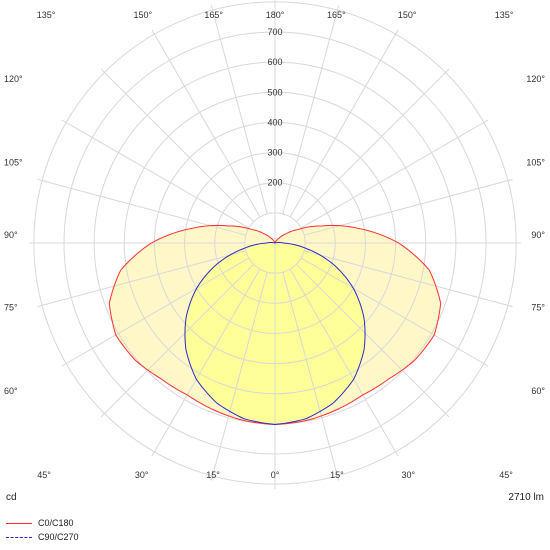 The height and width of the screenshot is (550, 550). What do you see at coordinates (19, 537) in the screenshot?
I see `legend-swatch-blue` at bounding box center [19, 537].